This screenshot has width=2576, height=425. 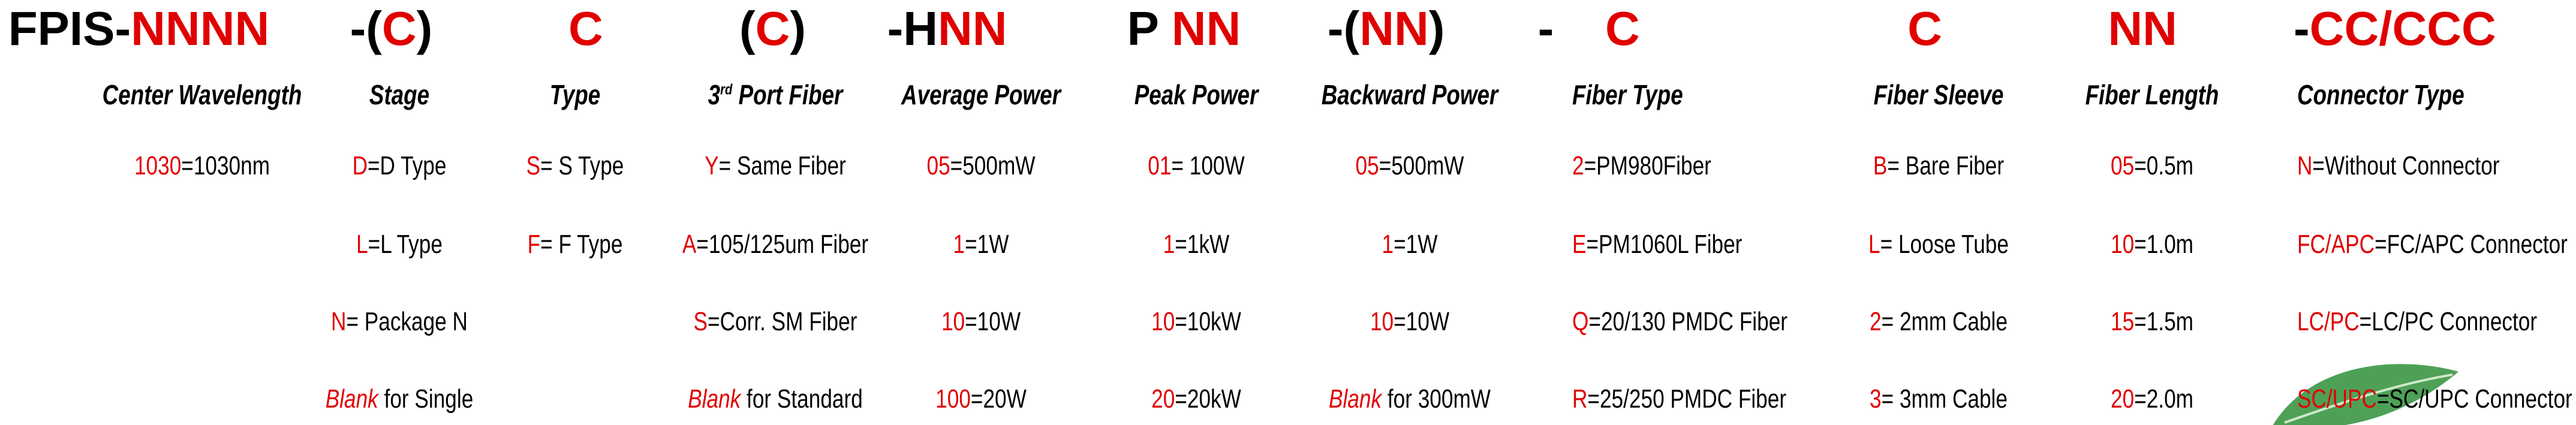 What do you see at coordinates (1945, 399) in the screenshot?
I see `option-text: = 3mm Cable` at bounding box center [1945, 399].